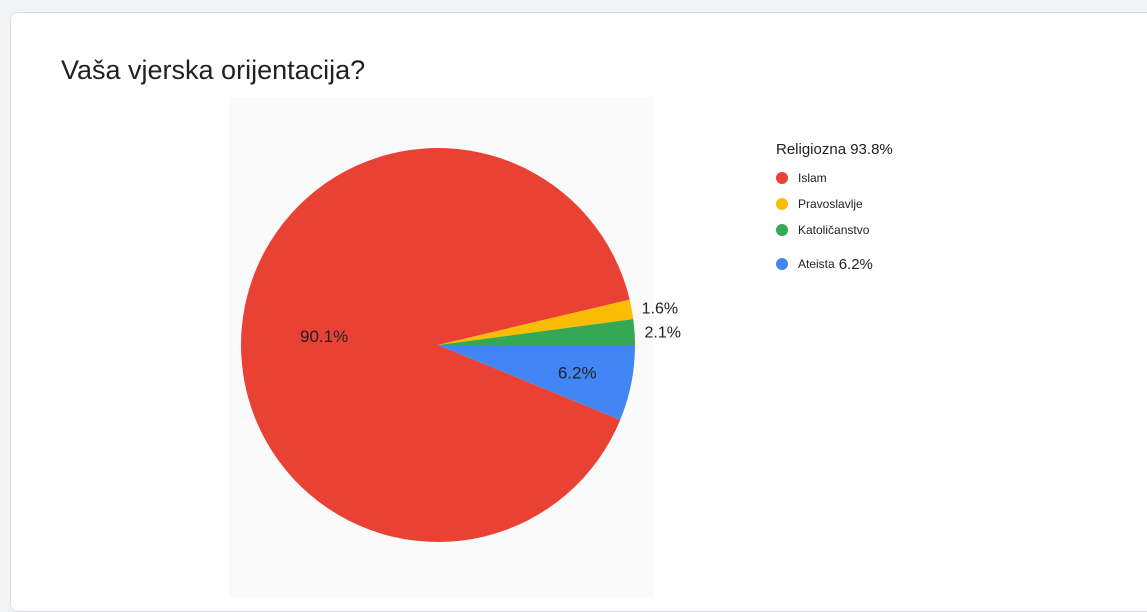 The image size is (1147, 612). I want to click on legend-group-religiozna: Religiozna 93.8%, so click(834, 149).